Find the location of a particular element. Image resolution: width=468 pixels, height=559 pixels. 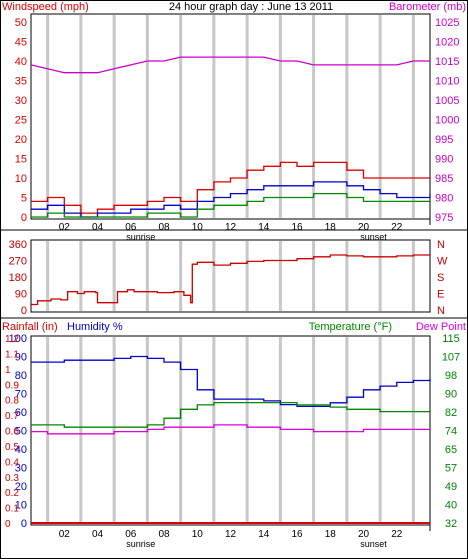

humidity-x-tick-label: 04 is located at coordinates (98, 534).